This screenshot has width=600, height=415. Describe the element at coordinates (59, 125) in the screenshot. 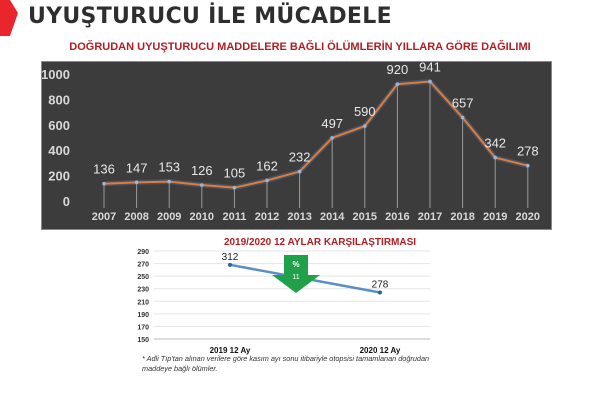

I see `y-tick-label: 600` at that location.